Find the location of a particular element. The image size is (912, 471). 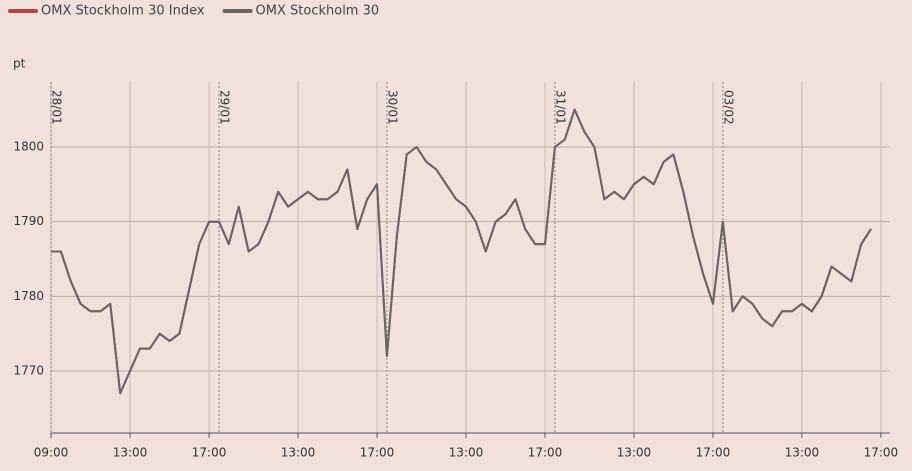

day-label: 31/01 is located at coordinates (560, 107).